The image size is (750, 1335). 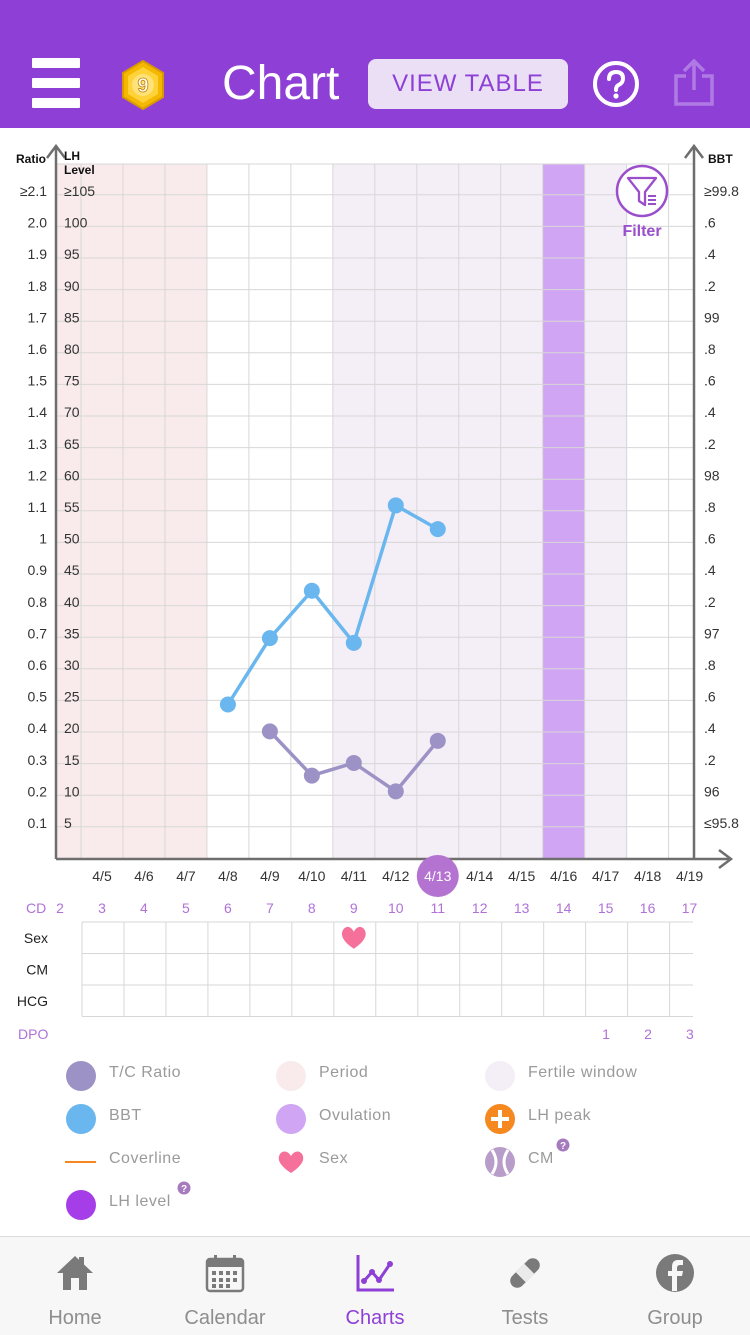 I want to click on ovulation-band, so click(x=563, y=511).